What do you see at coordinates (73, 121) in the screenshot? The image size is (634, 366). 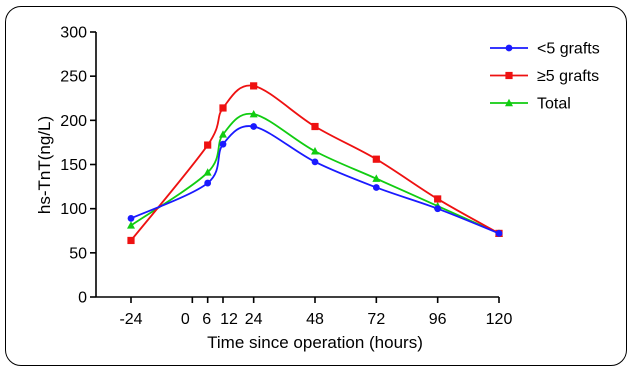 I see `y-tick-label: 200` at bounding box center [73, 121].